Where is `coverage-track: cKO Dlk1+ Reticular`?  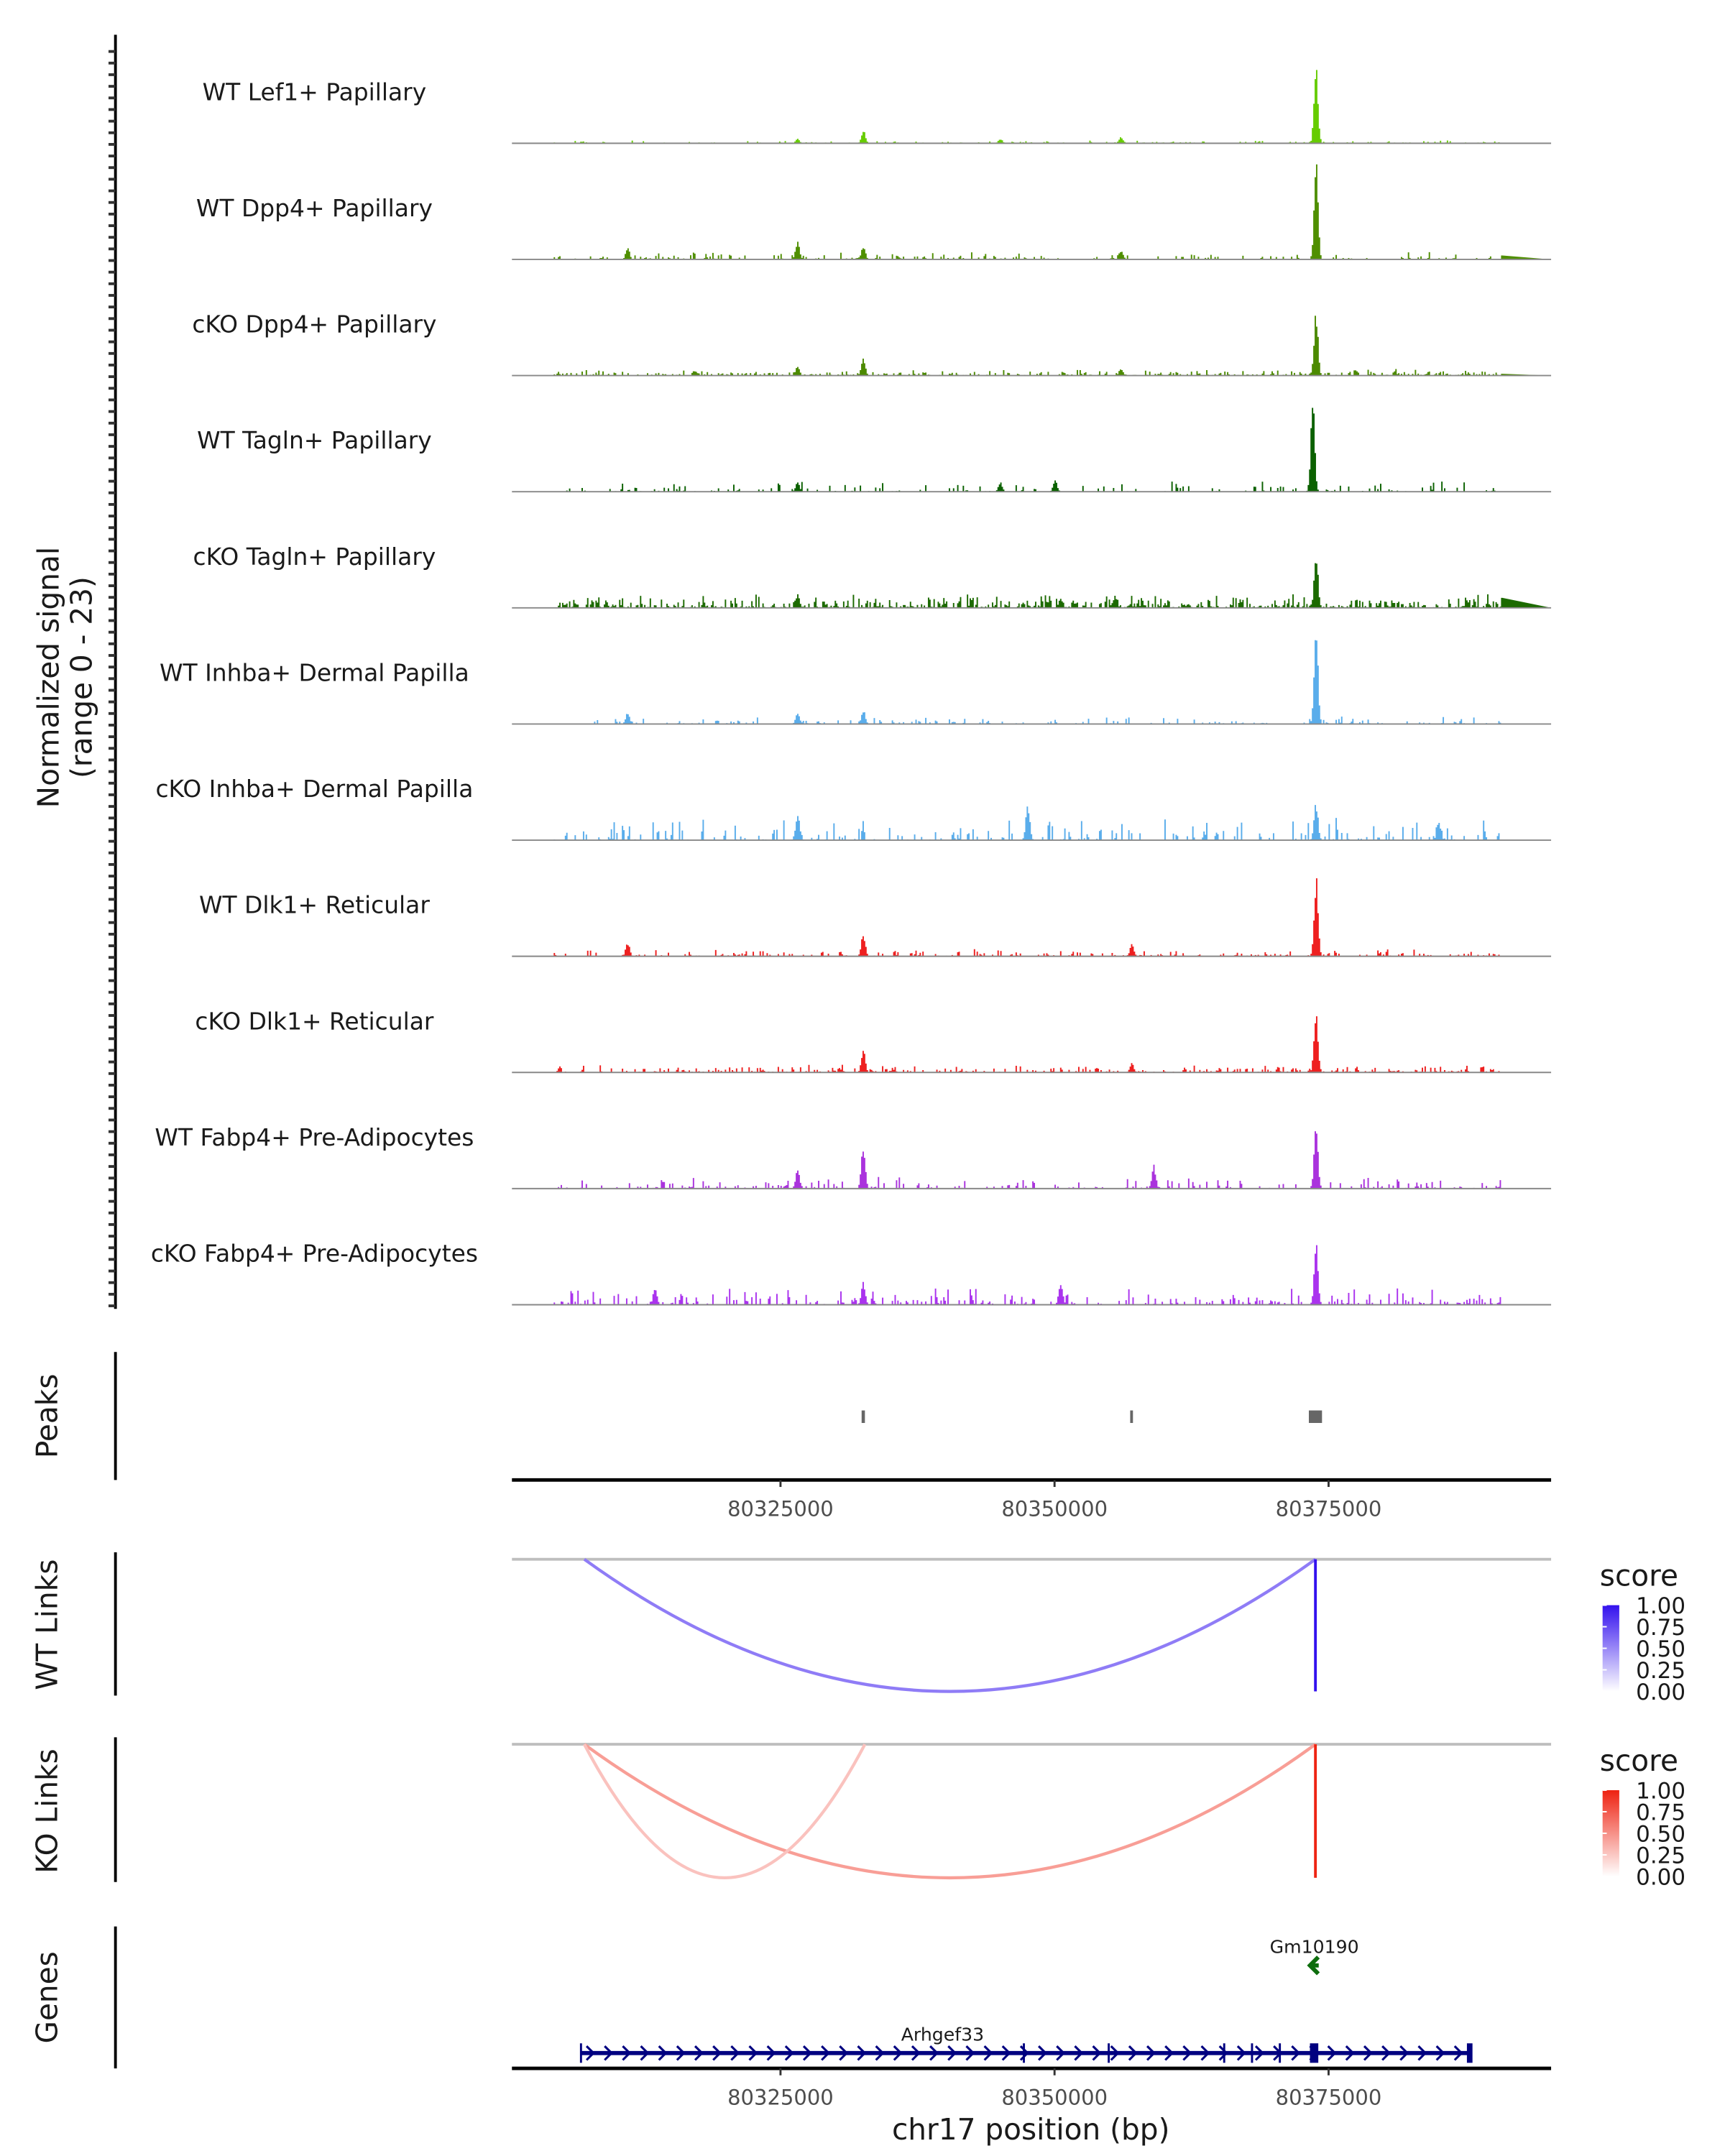 coverage-track: cKO Dlk1+ Reticular is located at coordinates (873, 1040).